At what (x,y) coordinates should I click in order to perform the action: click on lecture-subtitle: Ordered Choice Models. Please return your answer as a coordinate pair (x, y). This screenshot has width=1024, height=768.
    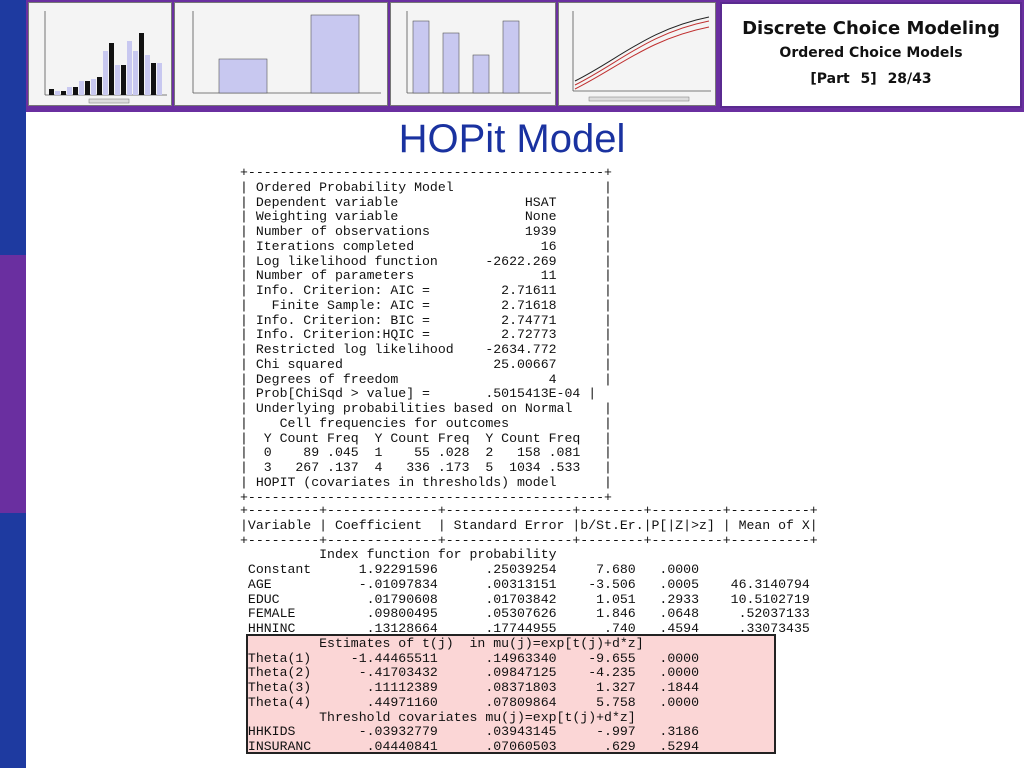
    Looking at the image, I should click on (871, 53).